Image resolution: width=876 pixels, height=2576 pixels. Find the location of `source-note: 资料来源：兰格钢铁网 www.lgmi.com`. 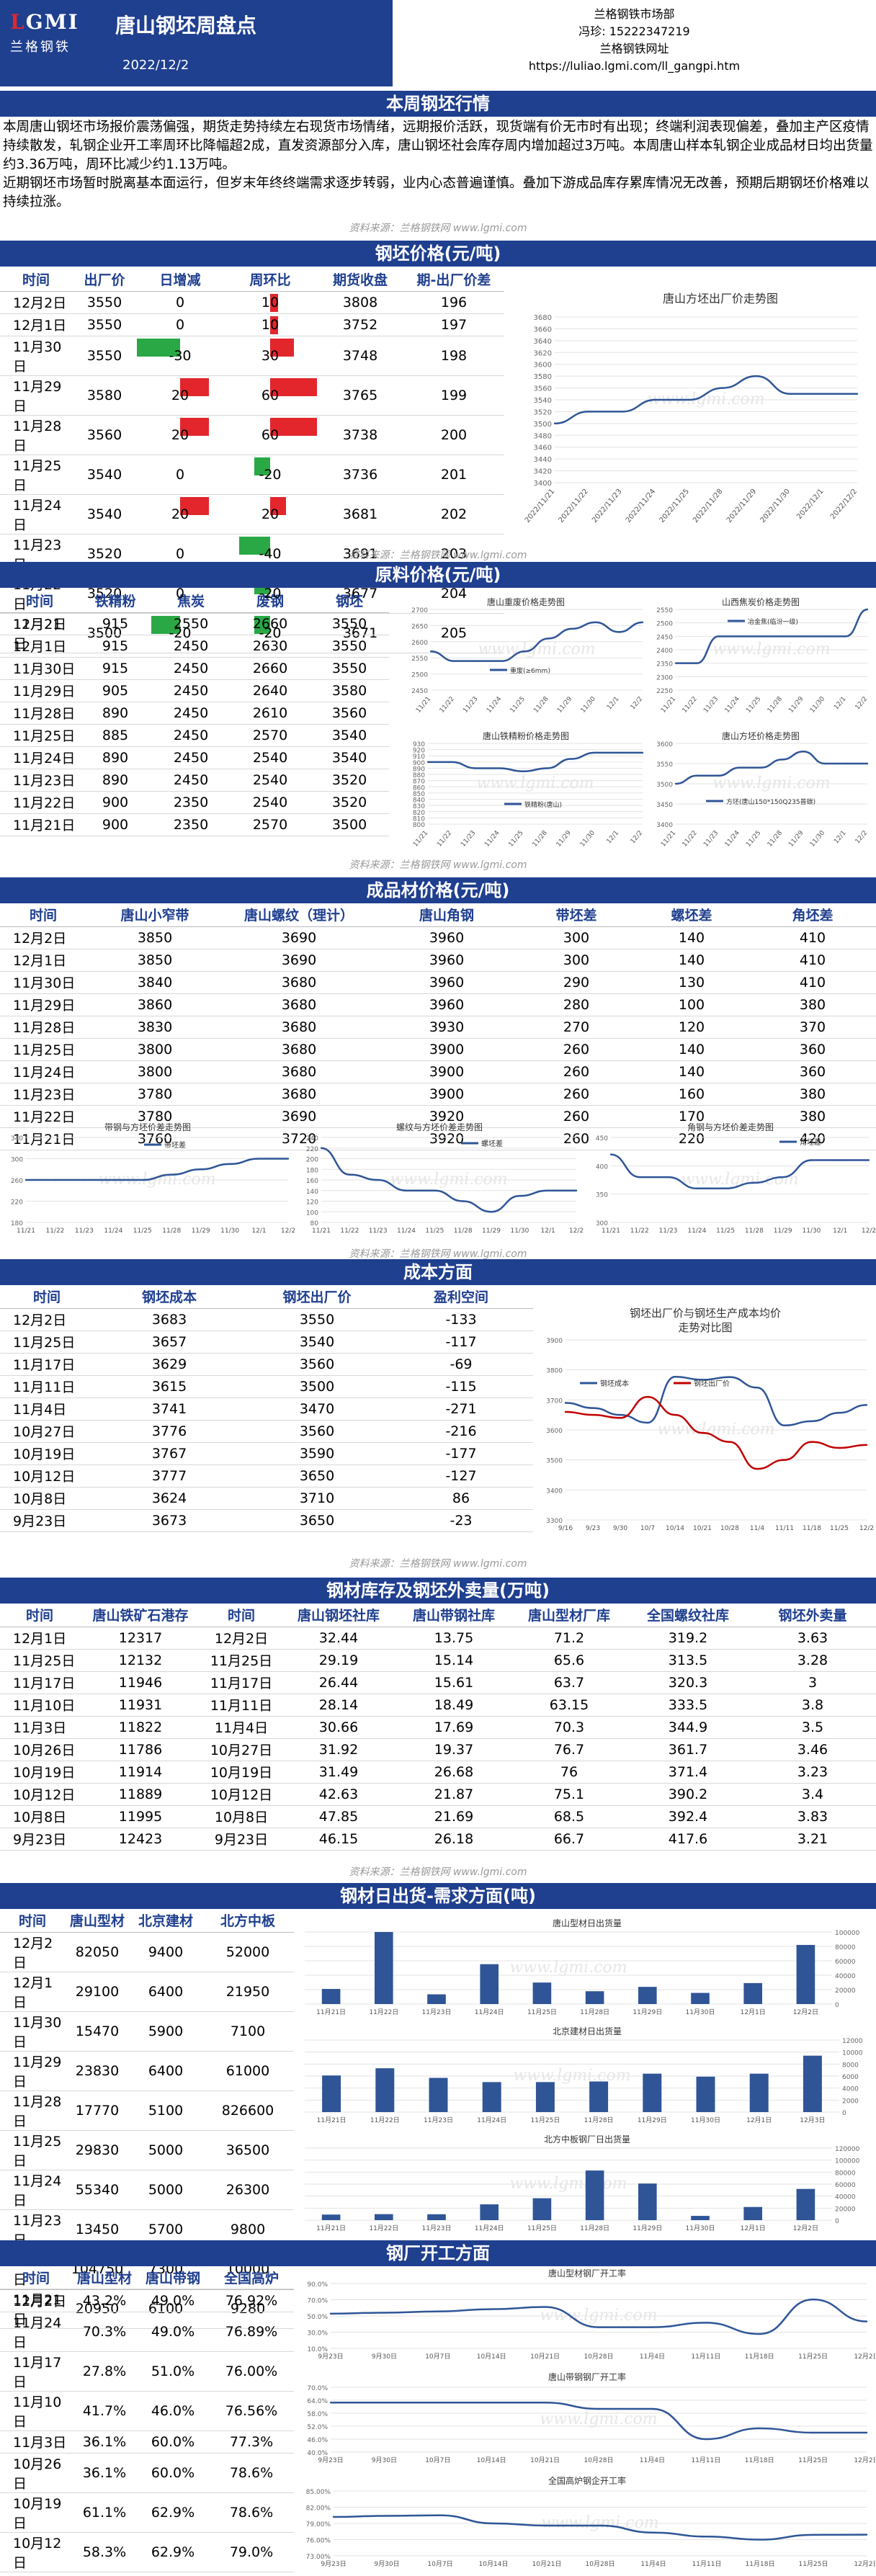

source-note: 资料来源：兰格钢铁网 www.lgmi.com is located at coordinates (438, 1254).